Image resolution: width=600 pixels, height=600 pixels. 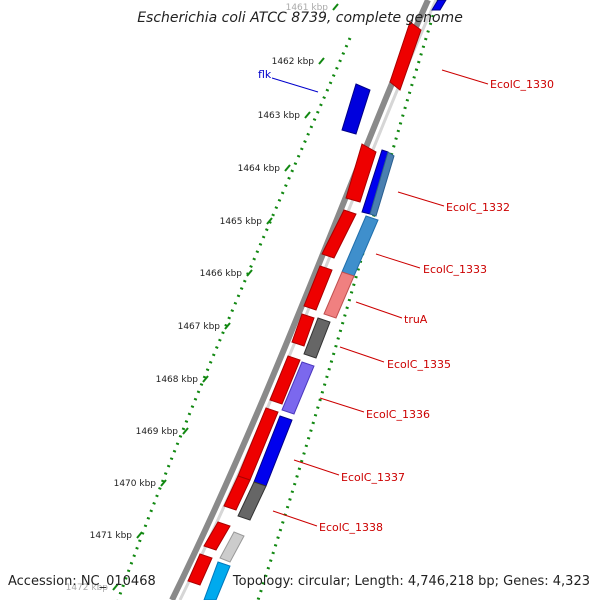 What do you see at coordinates (259, 169) in the screenshot?
I see `kbp-tick-label: 1464 kbp` at bounding box center [259, 169].